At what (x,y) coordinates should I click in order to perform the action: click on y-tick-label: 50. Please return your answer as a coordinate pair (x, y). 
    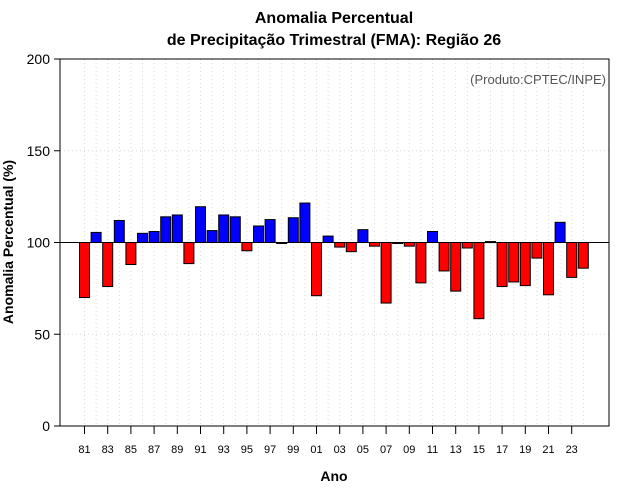
    Looking at the image, I should click on (42, 334).